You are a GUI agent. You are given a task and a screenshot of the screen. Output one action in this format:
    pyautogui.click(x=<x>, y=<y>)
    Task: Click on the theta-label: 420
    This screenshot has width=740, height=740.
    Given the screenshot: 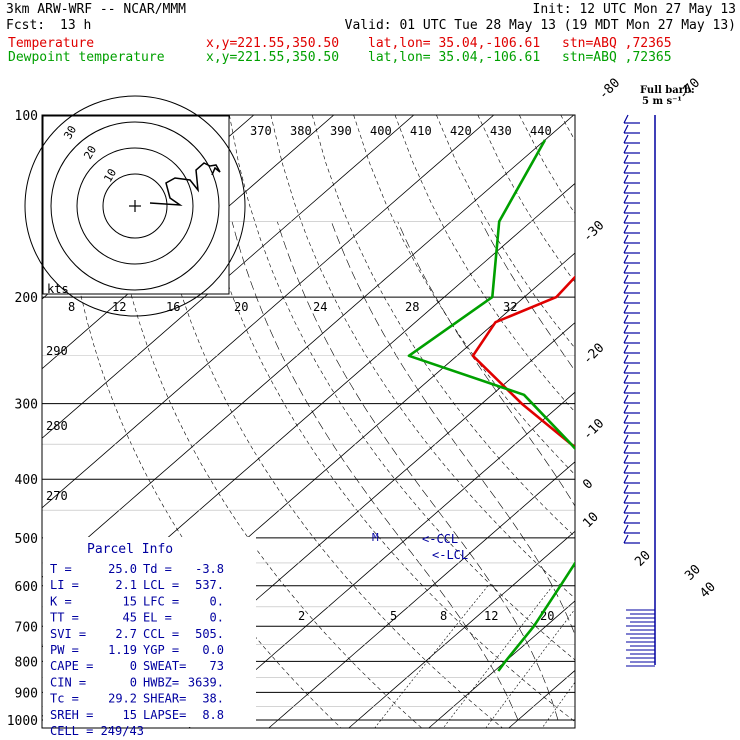 What is the action you would take?
    pyautogui.click(x=461, y=131)
    